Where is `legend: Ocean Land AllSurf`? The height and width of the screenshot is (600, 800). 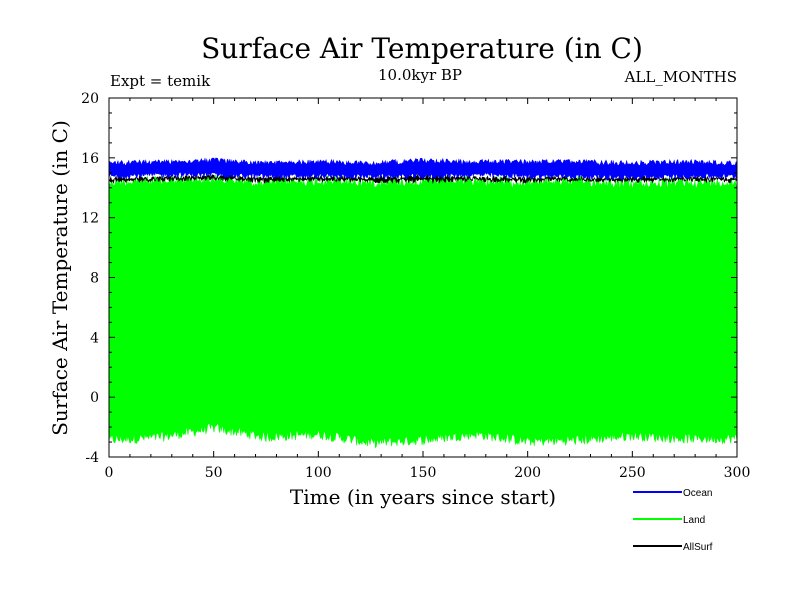
legend: Ocean Land AllSurf is located at coordinates (673, 520).